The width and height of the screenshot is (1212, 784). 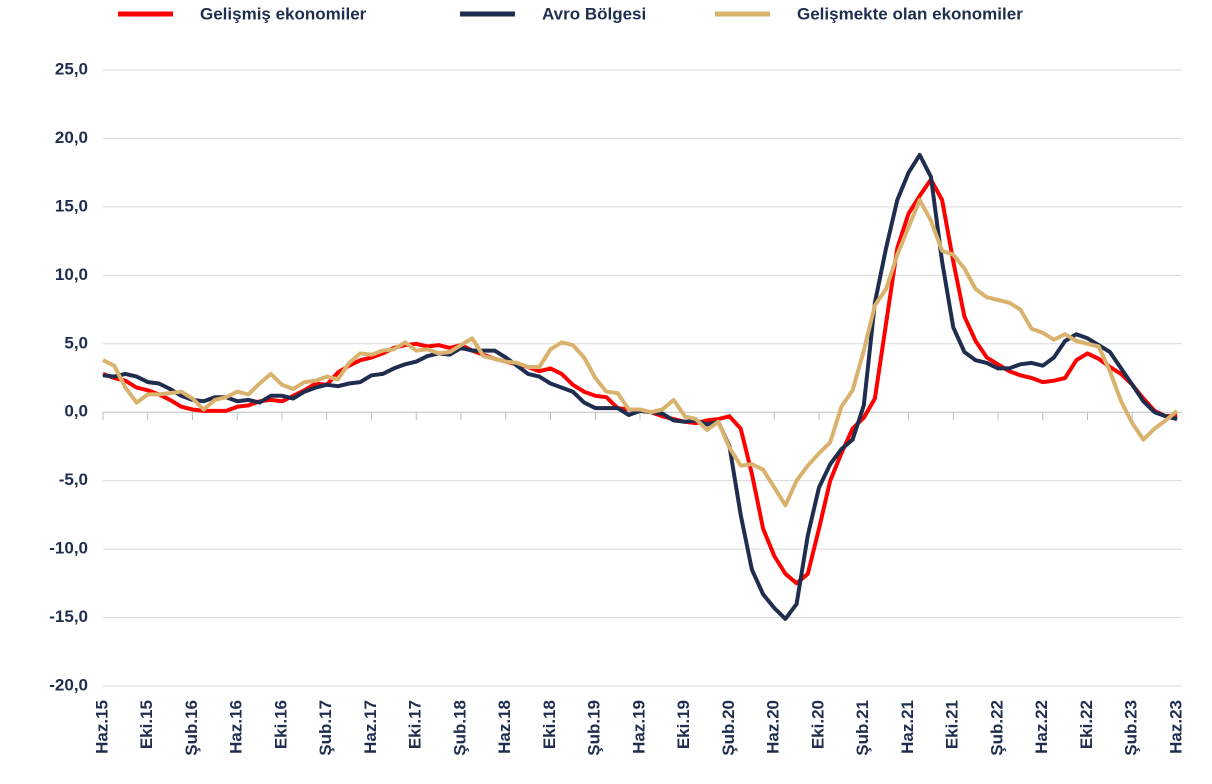 What do you see at coordinates (728, 728) in the screenshot?
I see `x-tick-label: Şub.20` at bounding box center [728, 728].